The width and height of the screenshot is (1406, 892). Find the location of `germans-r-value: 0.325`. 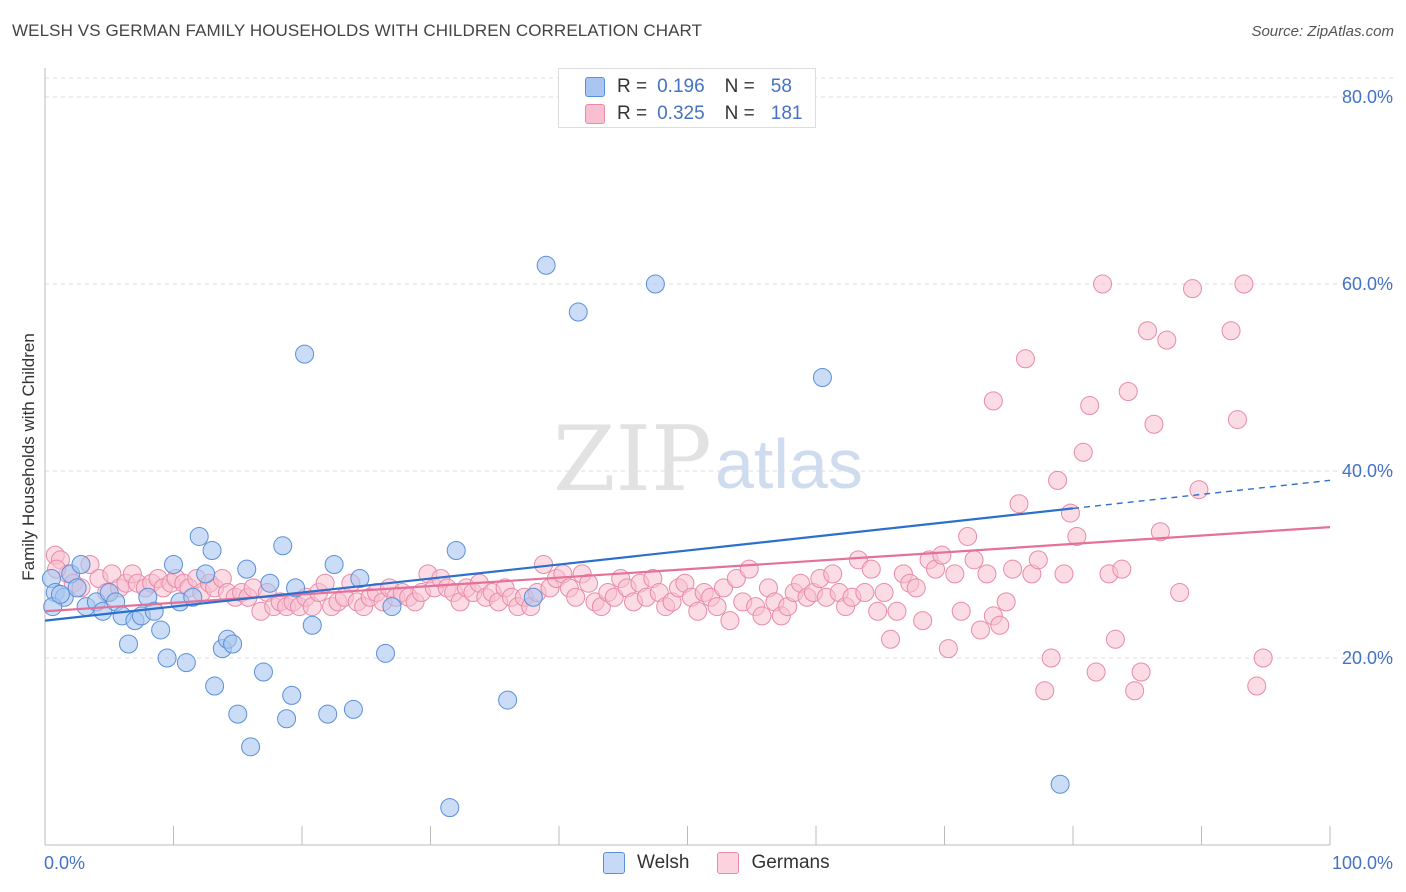

germans-r-value: 0.325 is located at coordinates (681, 113).